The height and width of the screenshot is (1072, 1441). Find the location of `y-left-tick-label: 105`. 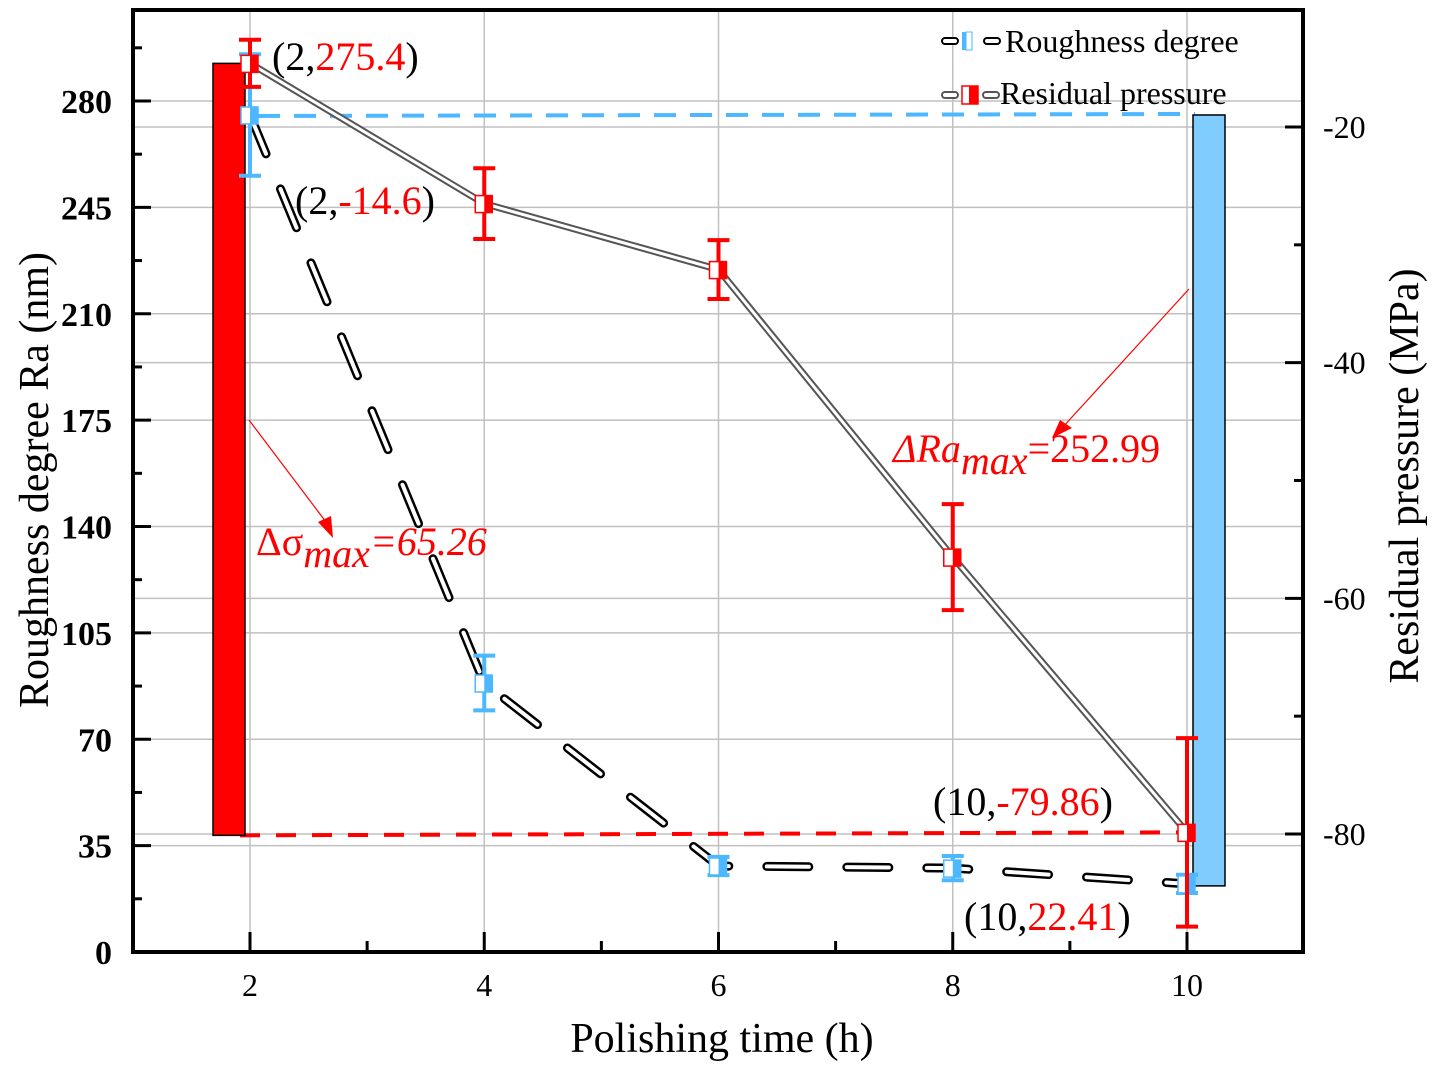

y-left-tick-label: 105 is located at coordinates (86, 634).